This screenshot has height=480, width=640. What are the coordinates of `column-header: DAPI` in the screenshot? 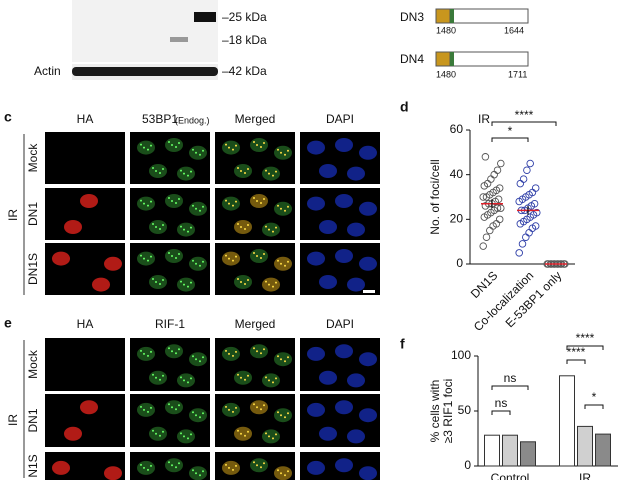 It's located at (340, 324).